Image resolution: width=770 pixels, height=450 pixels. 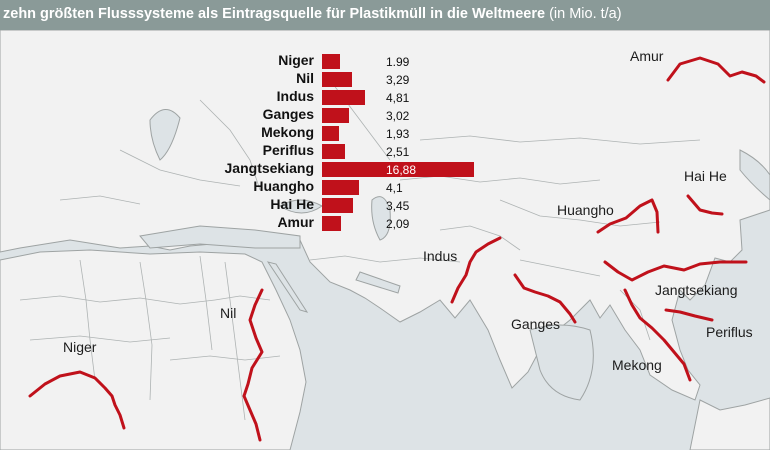 I want to click on river-periflus, so click(x=689, y=315).